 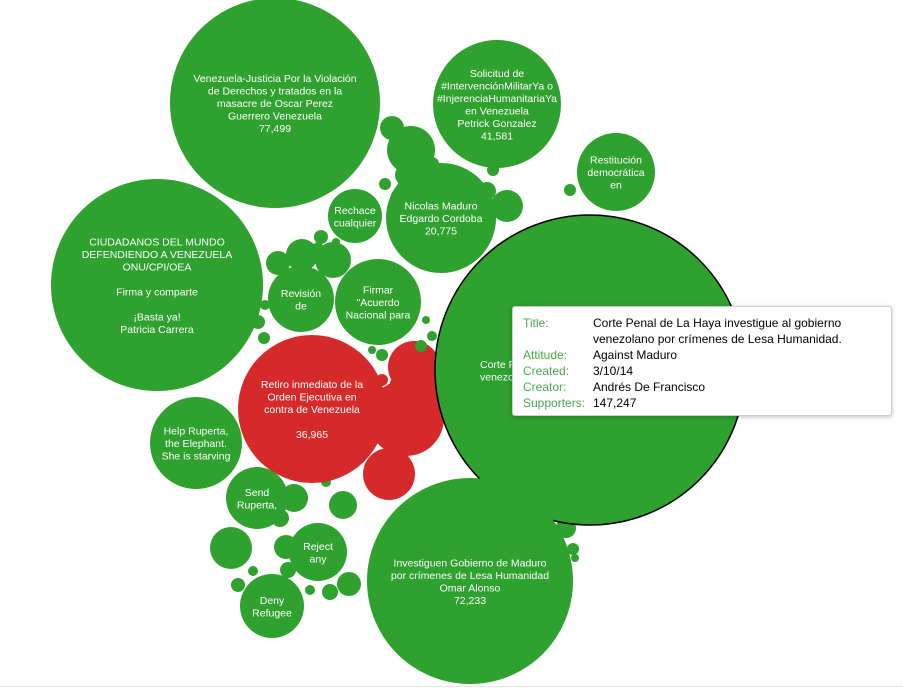 What do you see at coordinates (615, 403) in the screenshot?
I see `tooltip-supporters-value: 147,247` at bounding box center [615, 403].